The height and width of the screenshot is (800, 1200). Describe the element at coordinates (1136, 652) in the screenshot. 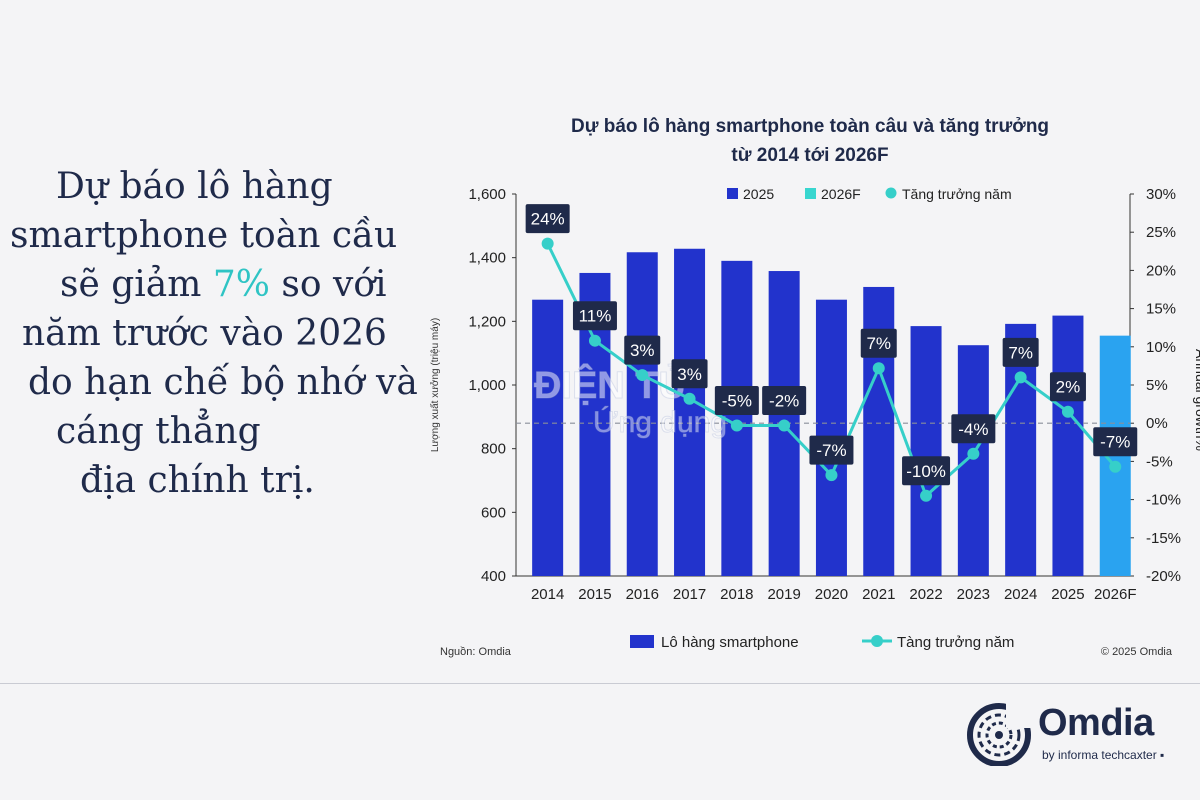

I see `copyright-note: © 2025 Omdia` at that location.